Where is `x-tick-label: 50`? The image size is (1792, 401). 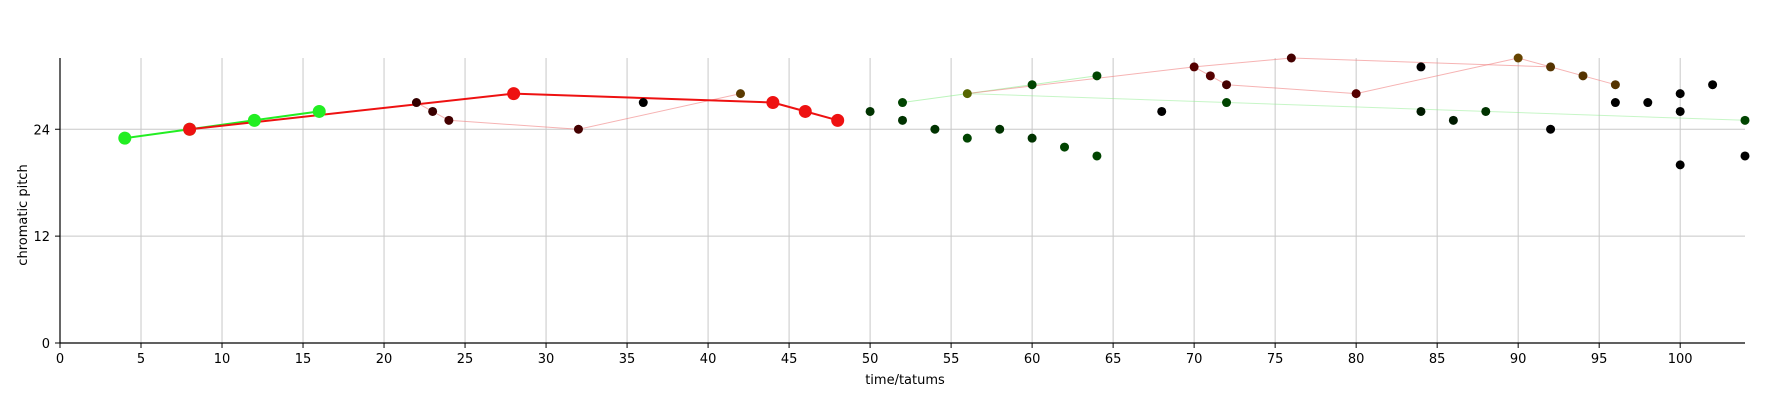 x-tick-label: 50 is located at coordinates (870, 359).